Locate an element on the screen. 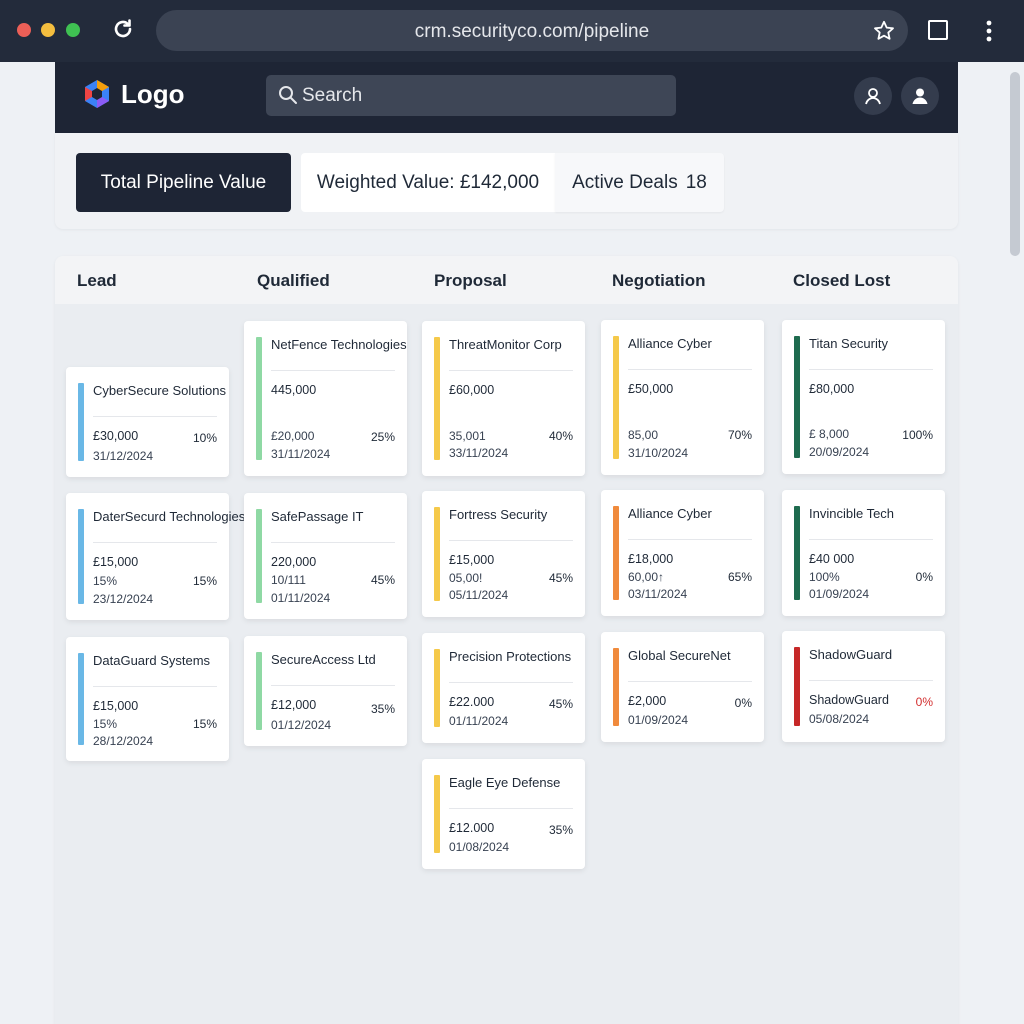 The width and height of the screenshot is (1024, 1024). account-button is located at coordinates (920, 96).